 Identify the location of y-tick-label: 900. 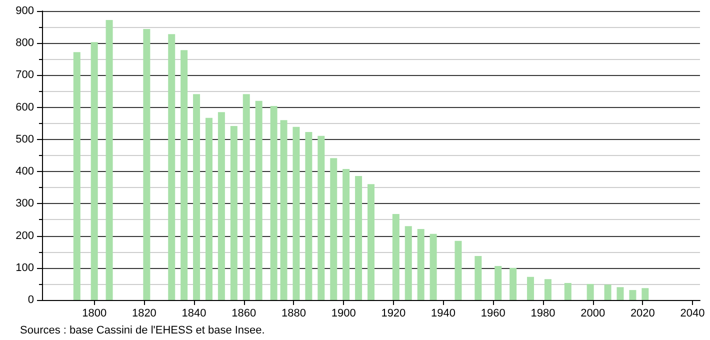
(25, 11).